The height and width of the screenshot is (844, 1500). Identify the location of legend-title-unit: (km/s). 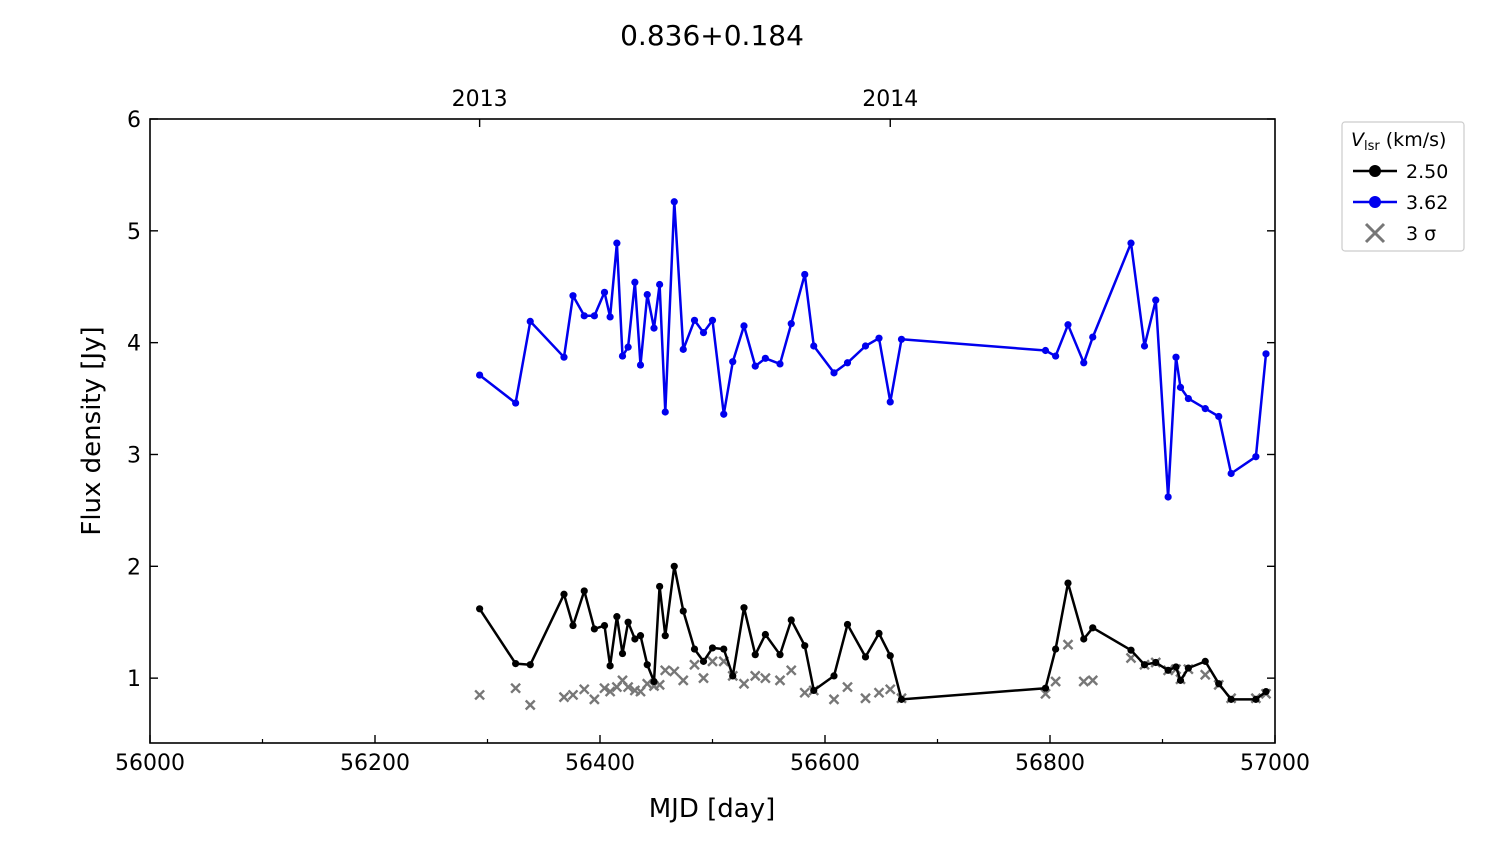
(1413, 140).